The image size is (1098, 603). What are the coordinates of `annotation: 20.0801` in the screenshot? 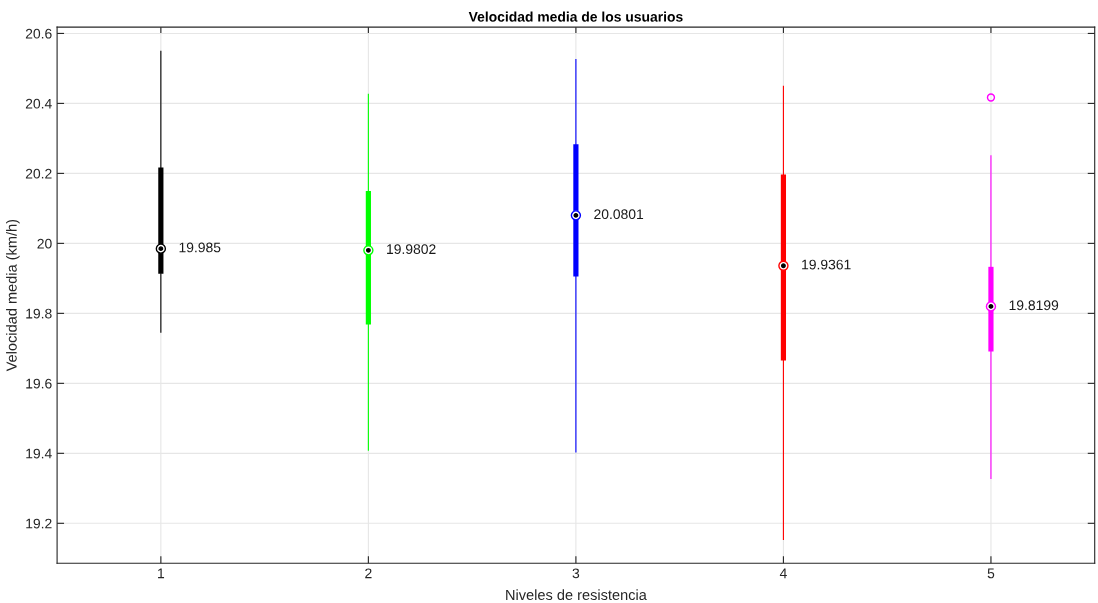 It's located at (619, 214).